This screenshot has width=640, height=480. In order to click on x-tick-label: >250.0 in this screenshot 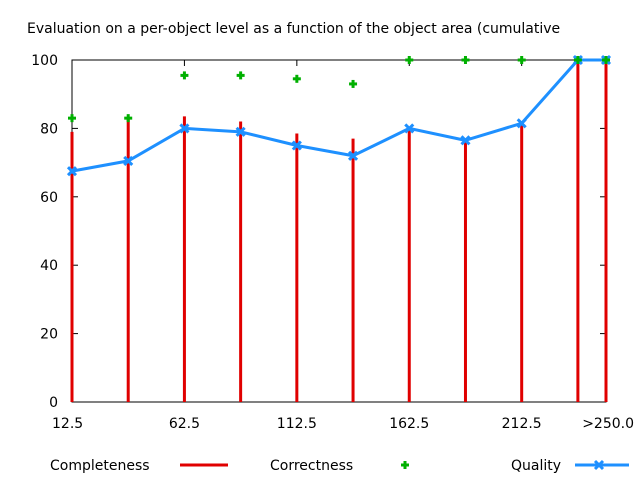, I will do `click(608, 424)`.